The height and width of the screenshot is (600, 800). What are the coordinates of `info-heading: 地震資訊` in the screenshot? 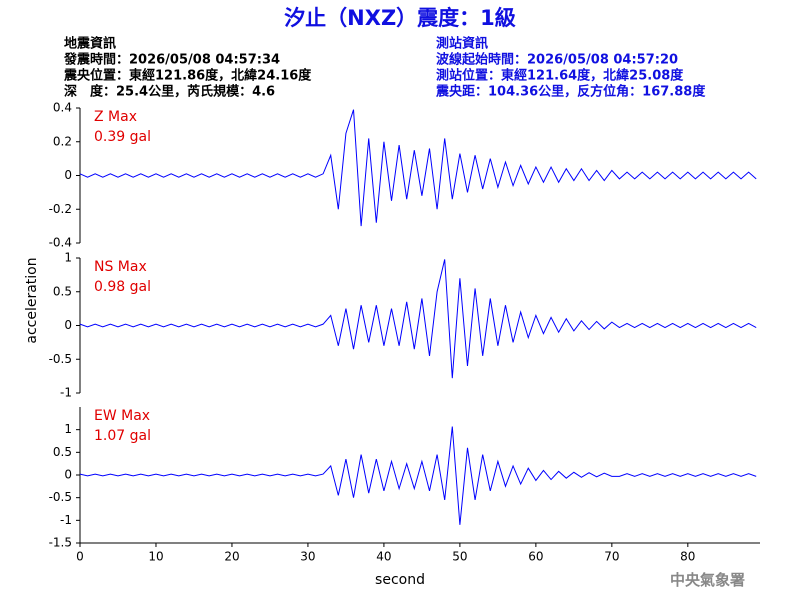 It's located at (90, 44).